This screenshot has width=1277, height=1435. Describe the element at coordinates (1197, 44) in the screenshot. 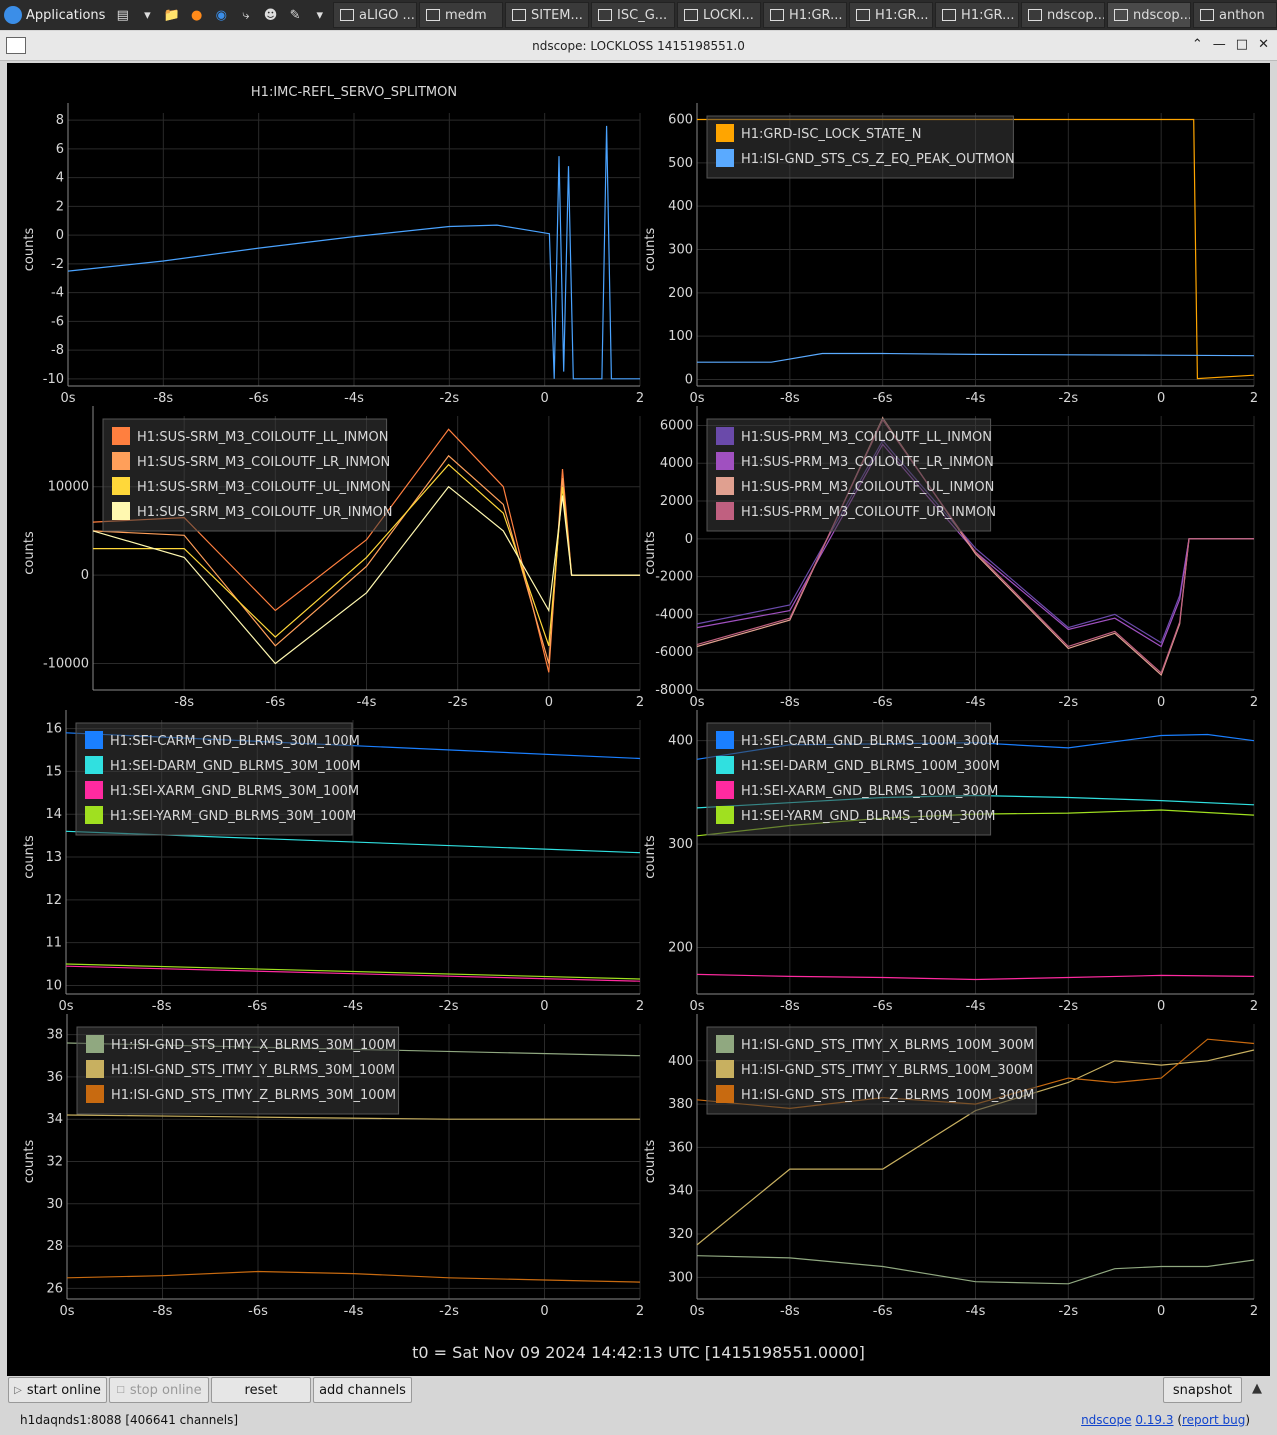

I see `shade-icon: ⌃` at that location.